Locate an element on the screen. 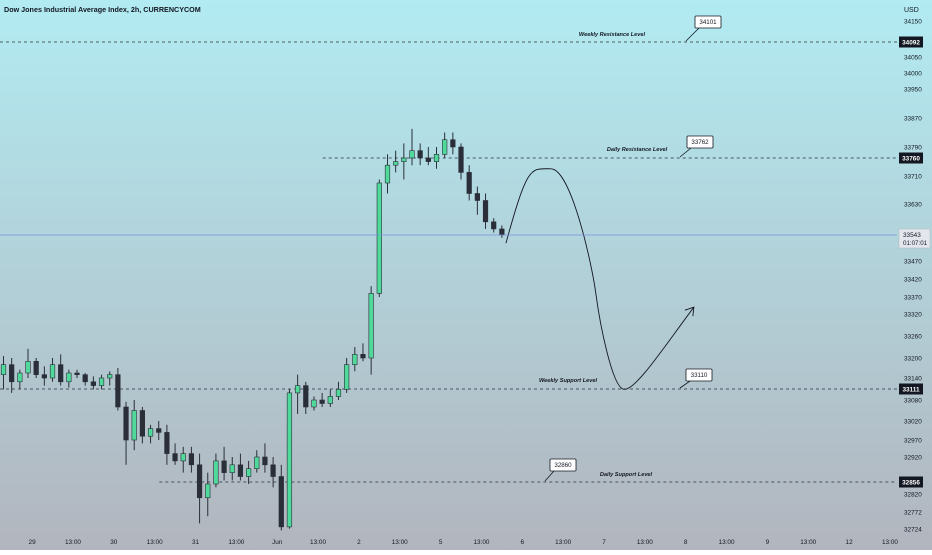  x-tick-label: 8 is located at coordinates (686, 542).